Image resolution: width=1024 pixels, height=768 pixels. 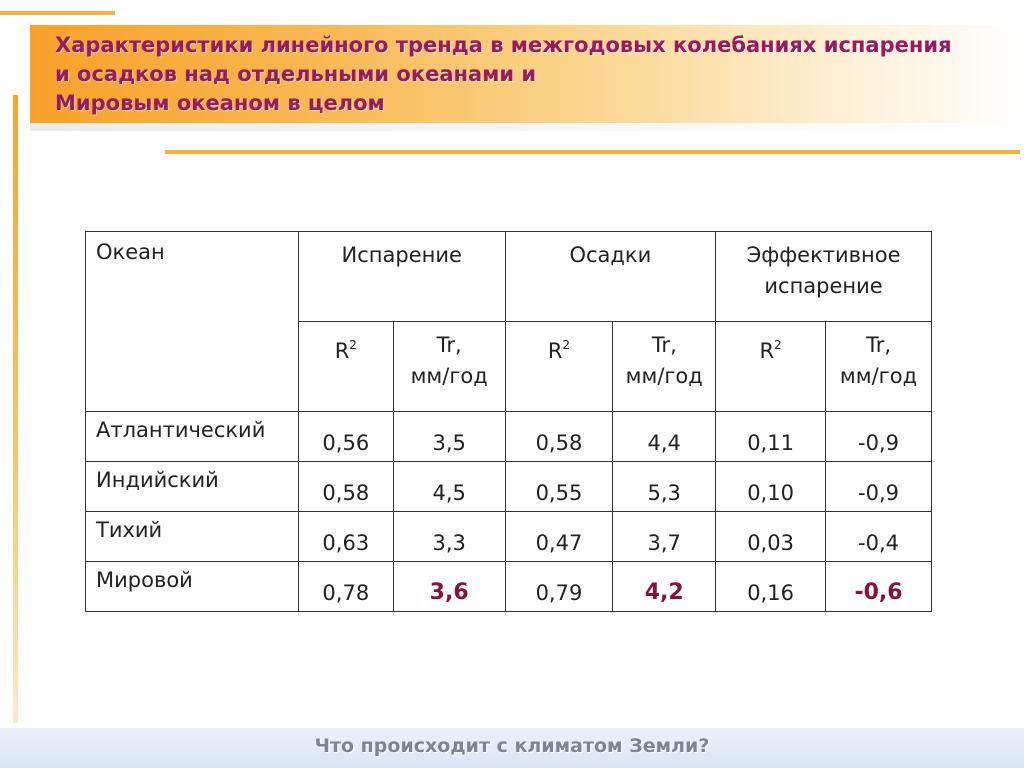 What do you see at coordinates (192, 586) in the screenshot?
I see `row-name: Мировой` at bounding box center [192, 586].